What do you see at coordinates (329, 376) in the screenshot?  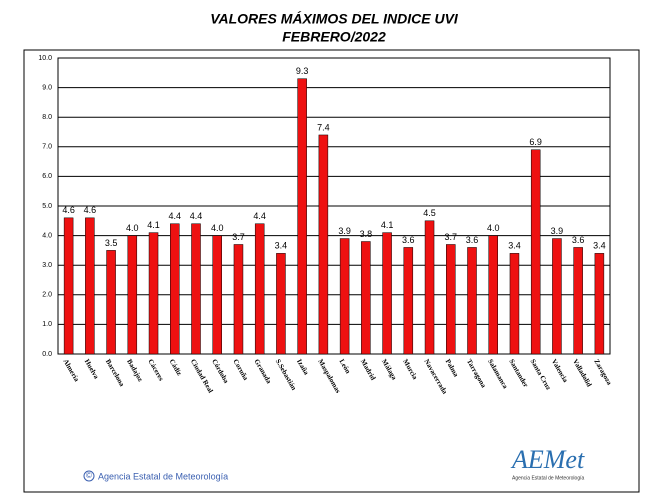 I see `x-tick-label: Maspalomas` at bounding box center [329, 376].